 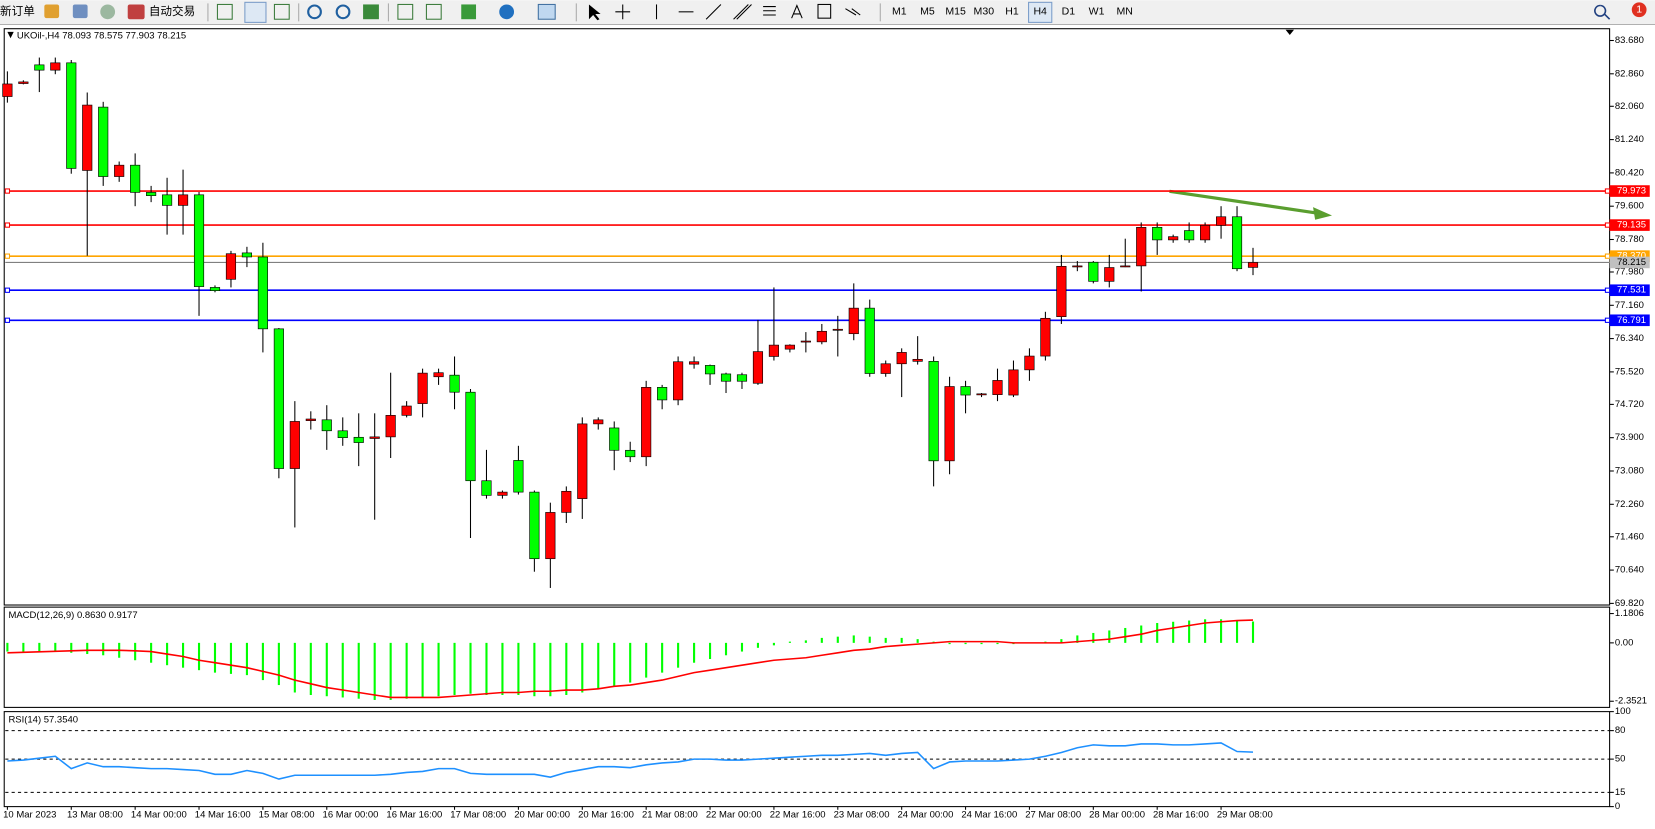 I want to click on timeframe-button: MN, so click(x=1125, y=12).